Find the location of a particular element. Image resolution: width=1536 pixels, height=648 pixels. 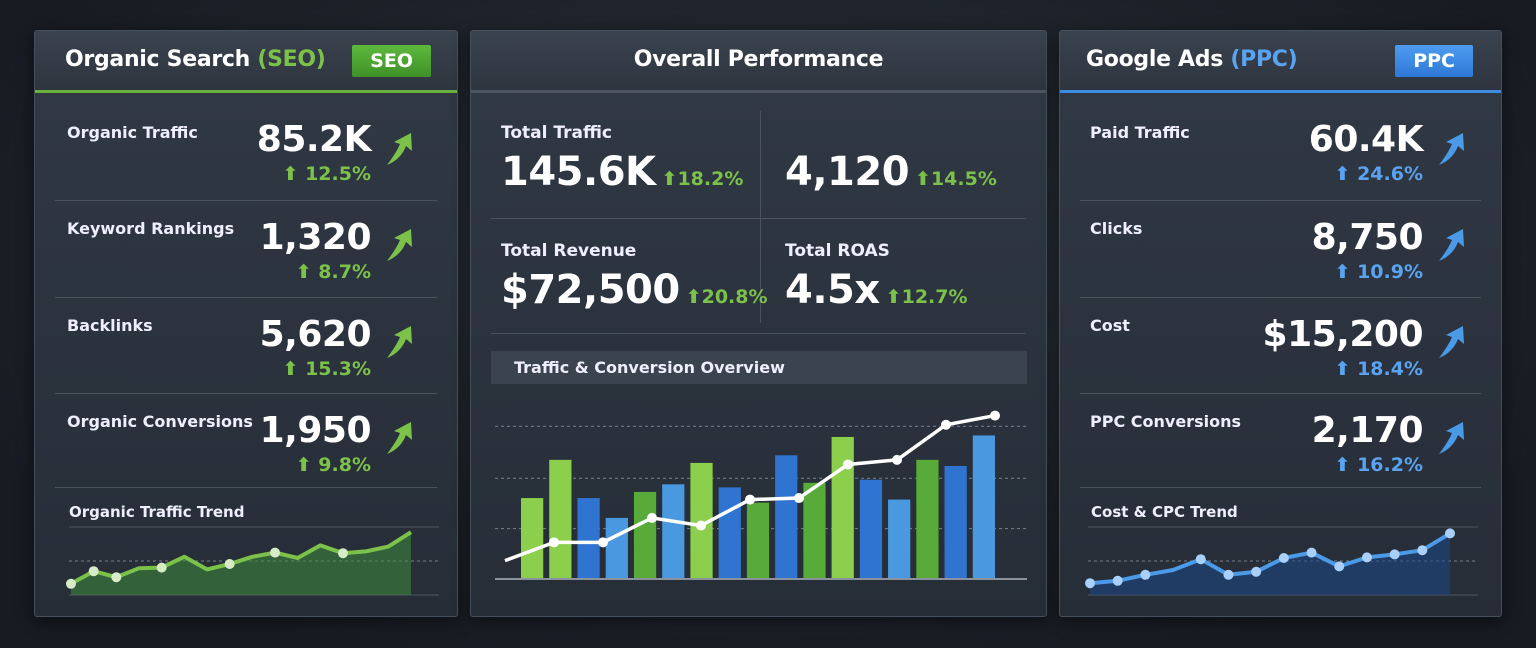

seo-header: Organic Search (SEO) SEO is located at coordinates (246, 62).